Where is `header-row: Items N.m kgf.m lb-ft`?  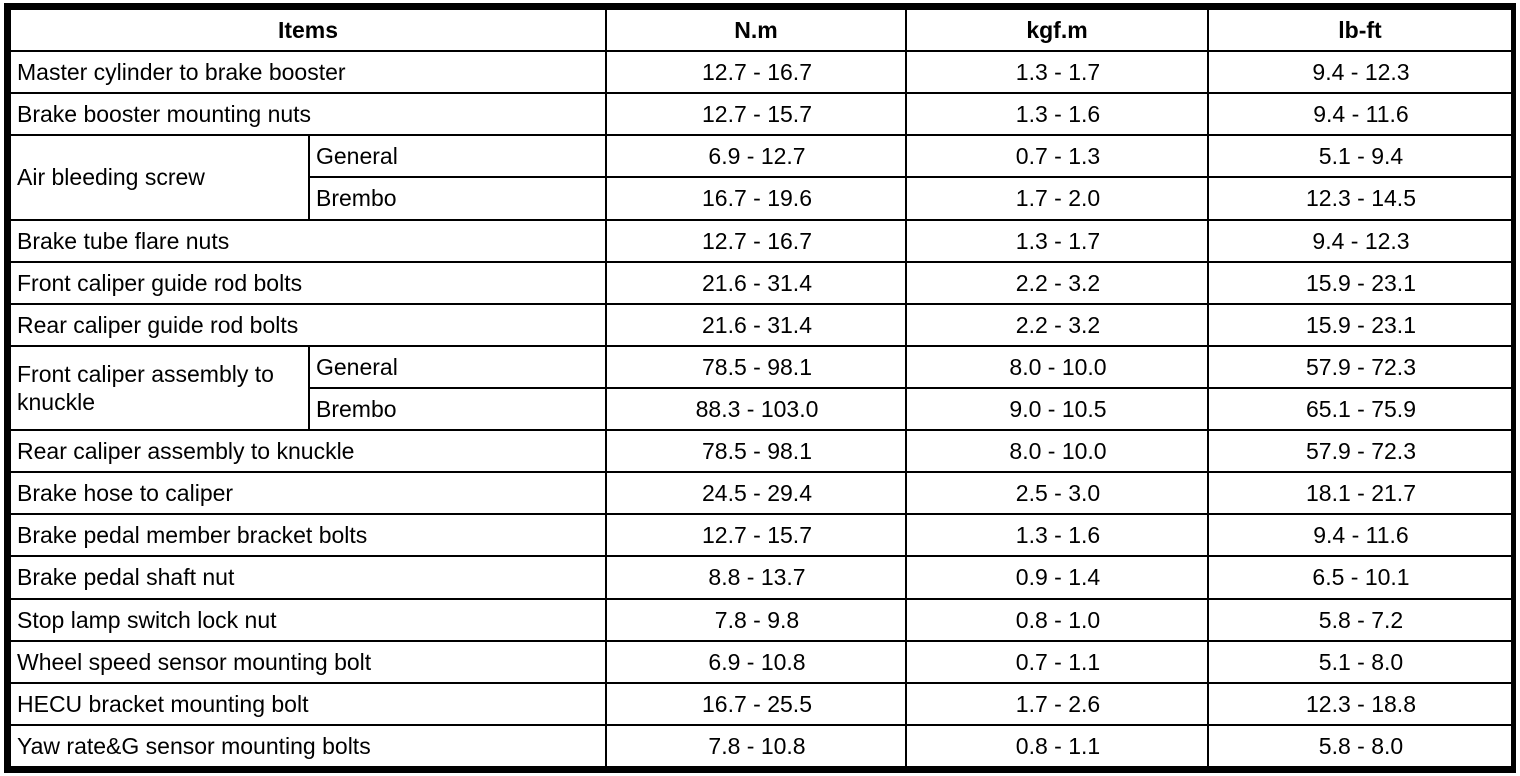 header-row: Items N.m kgf.m lb-ft is located at coordinates (761, 30).